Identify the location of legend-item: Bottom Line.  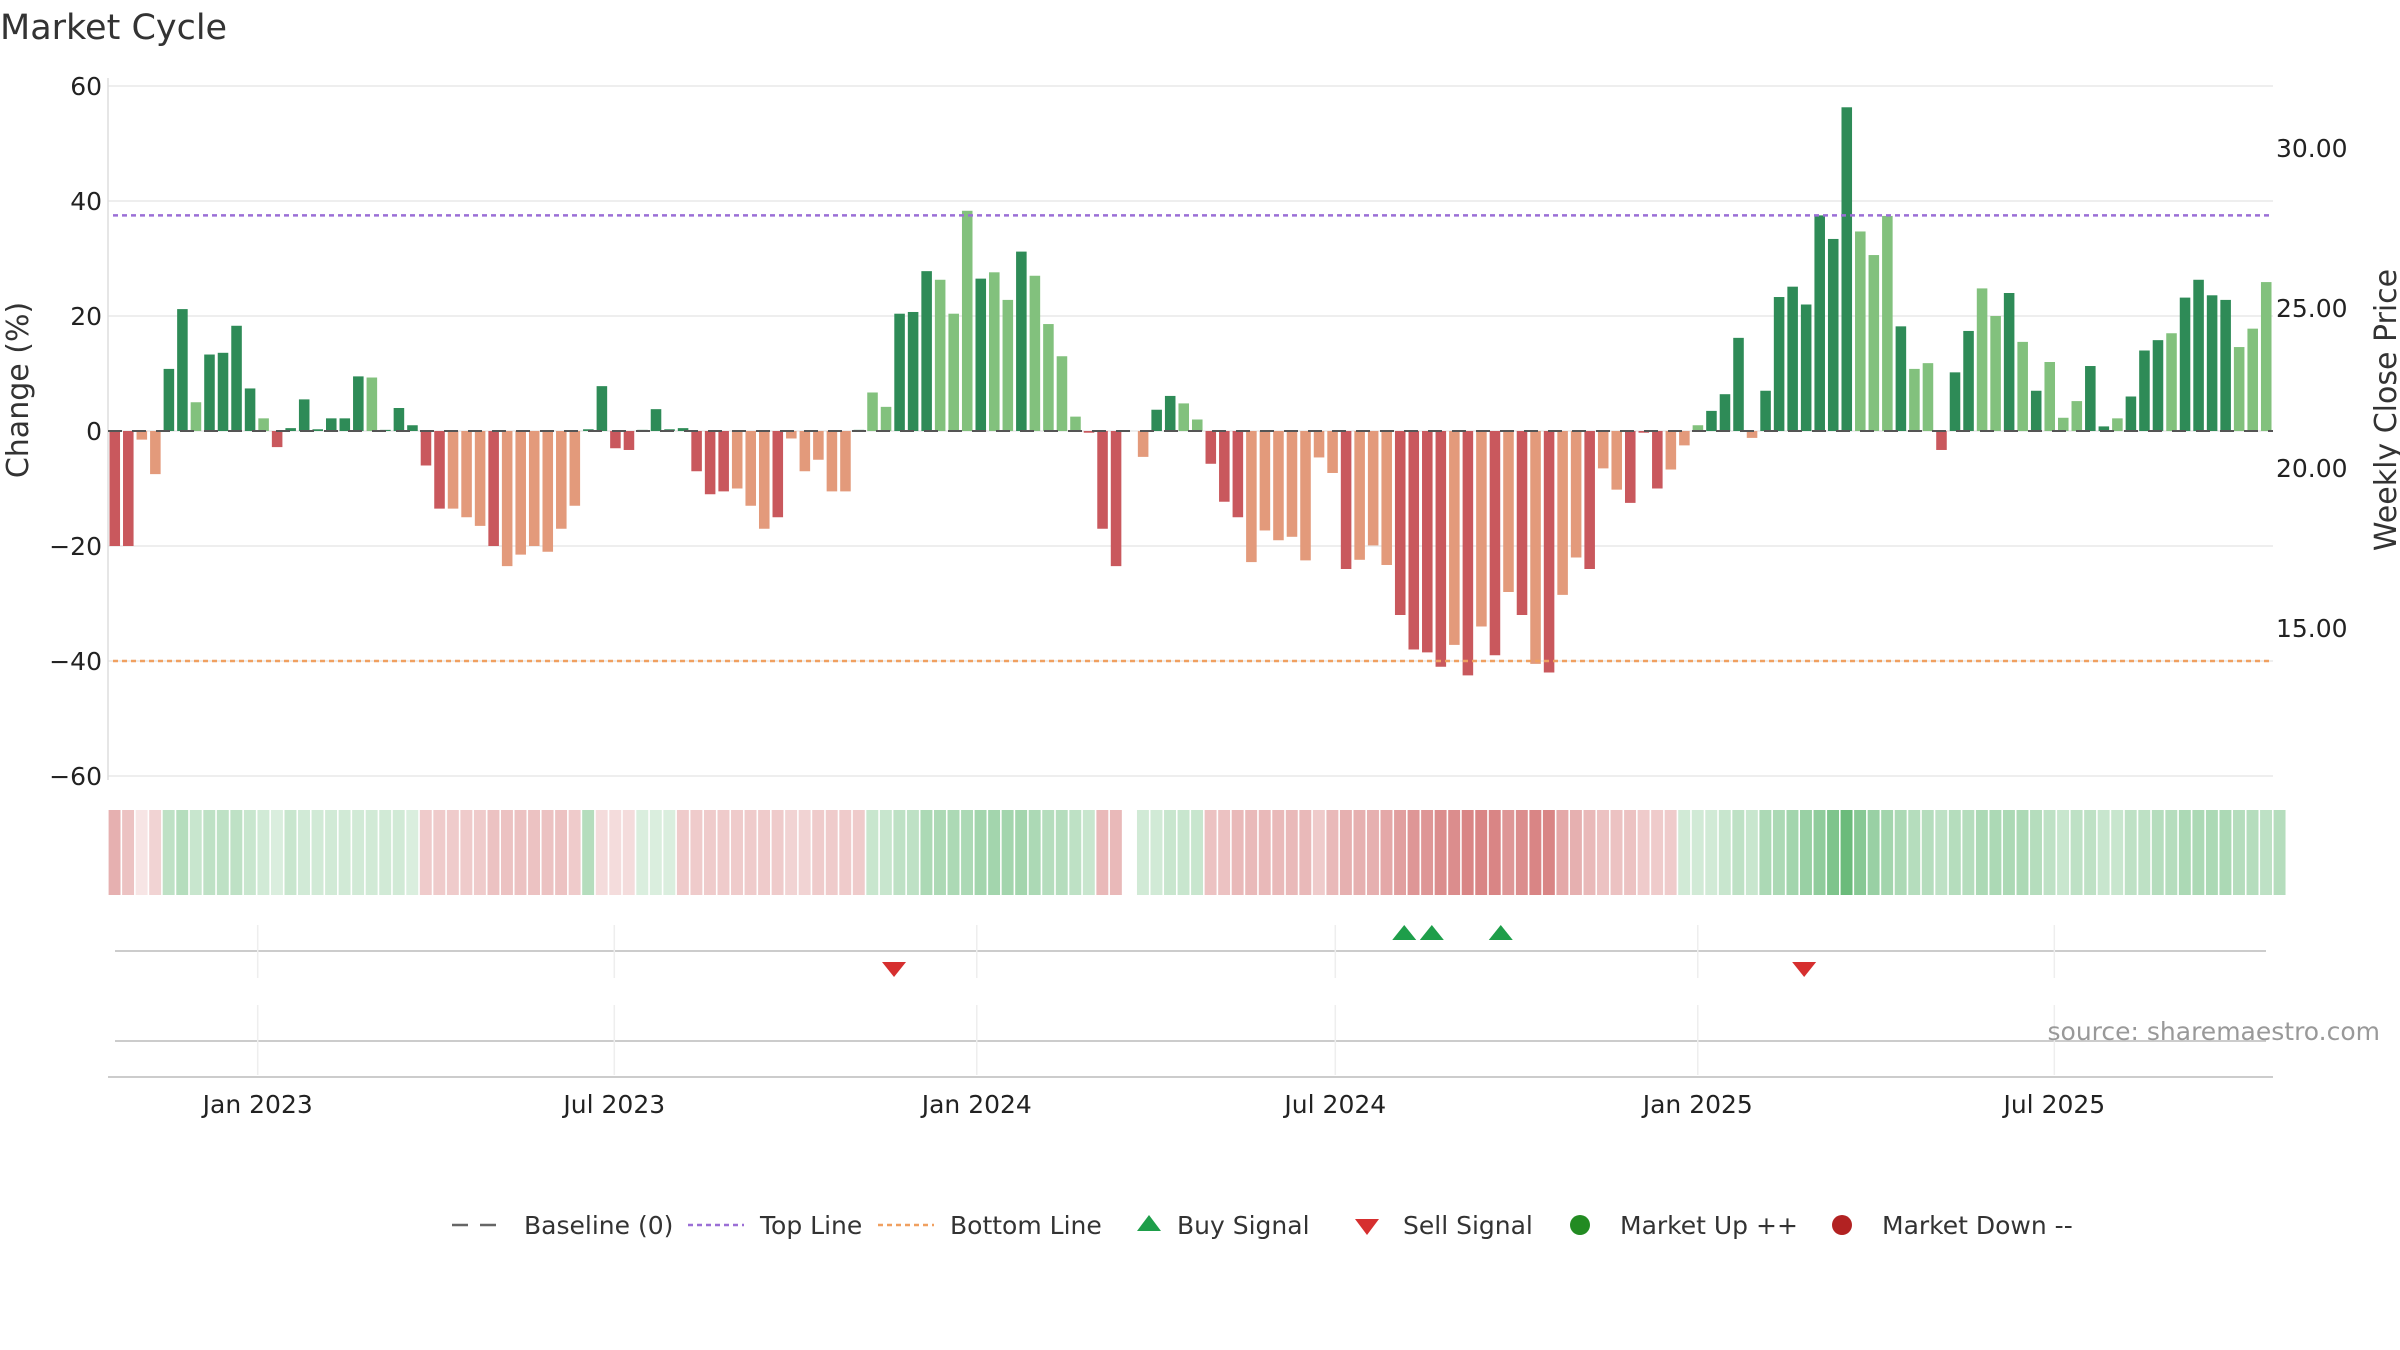
(990, 1225).